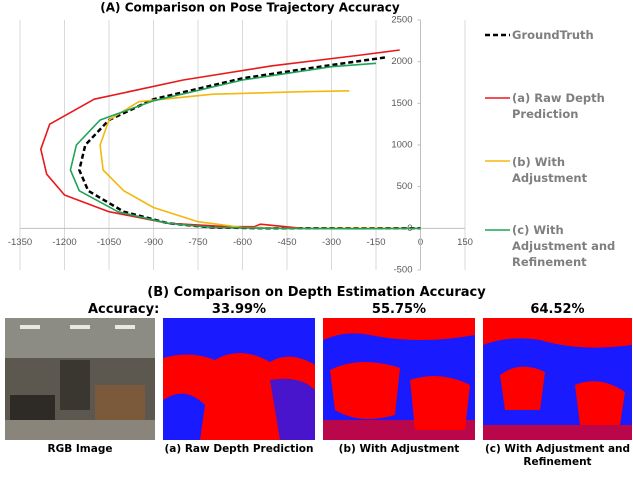 Image resolution: width=633 pixels, height=477 pixels. I want to click on x-tick-label: -450, so click(286, 242).